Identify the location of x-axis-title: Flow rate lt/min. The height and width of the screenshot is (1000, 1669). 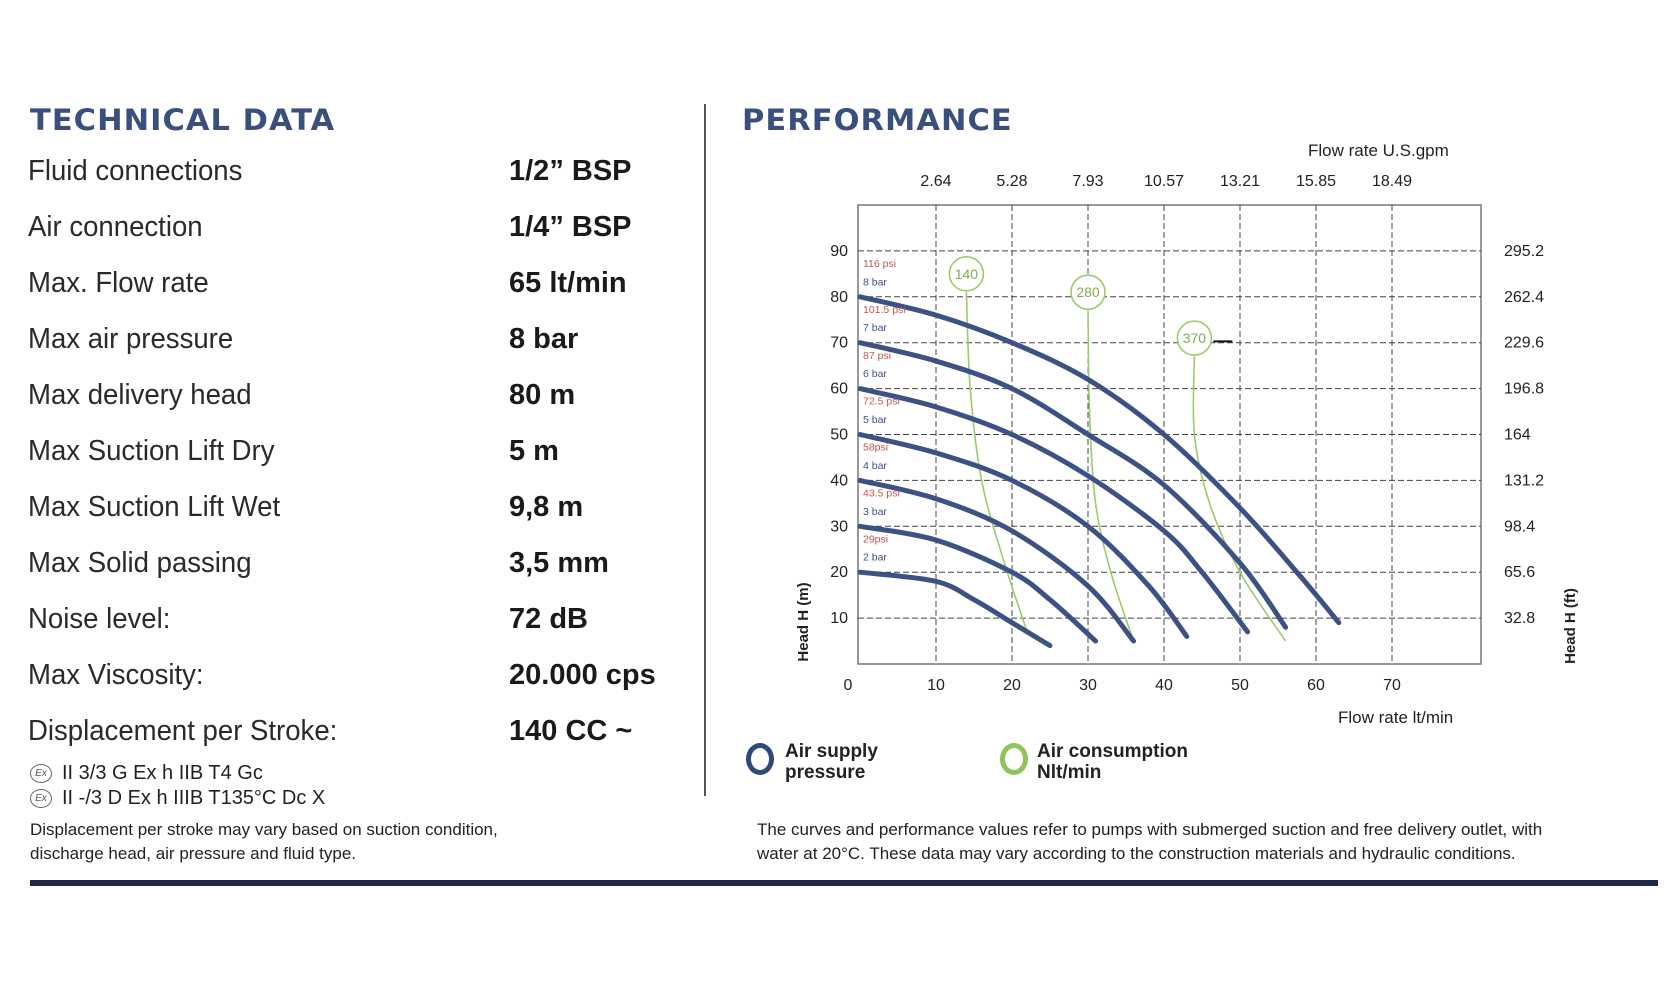
(1395, 717).